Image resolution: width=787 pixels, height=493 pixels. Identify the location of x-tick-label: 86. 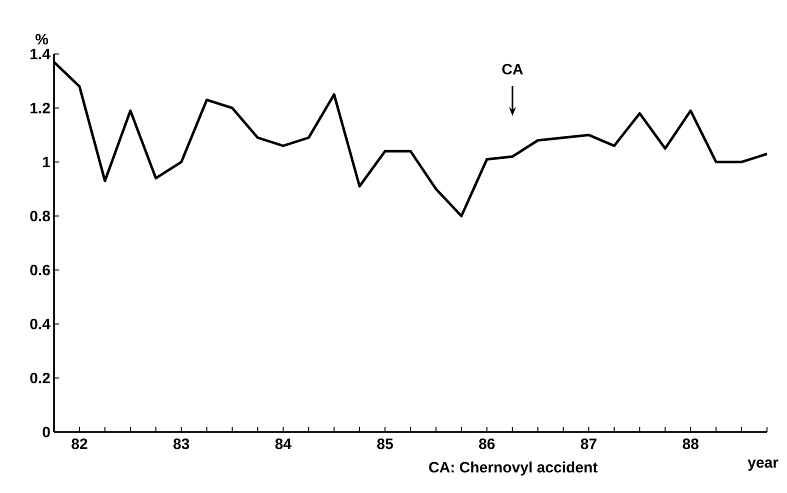
(487, 444).